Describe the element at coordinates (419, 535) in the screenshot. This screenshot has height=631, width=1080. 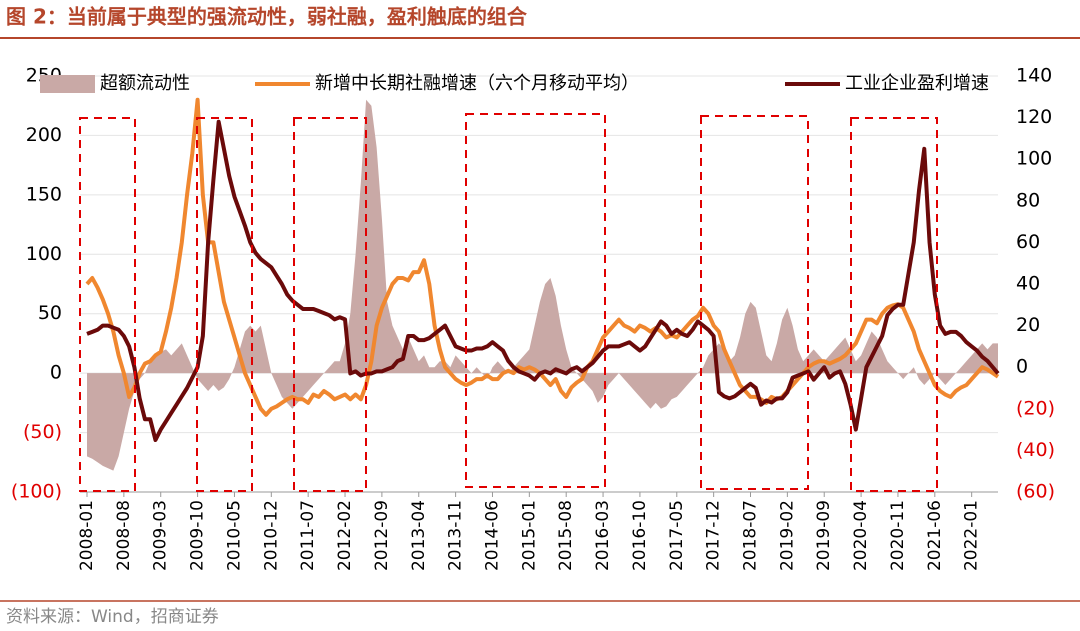
I see `x-tick-label: 2013-04` at that location.